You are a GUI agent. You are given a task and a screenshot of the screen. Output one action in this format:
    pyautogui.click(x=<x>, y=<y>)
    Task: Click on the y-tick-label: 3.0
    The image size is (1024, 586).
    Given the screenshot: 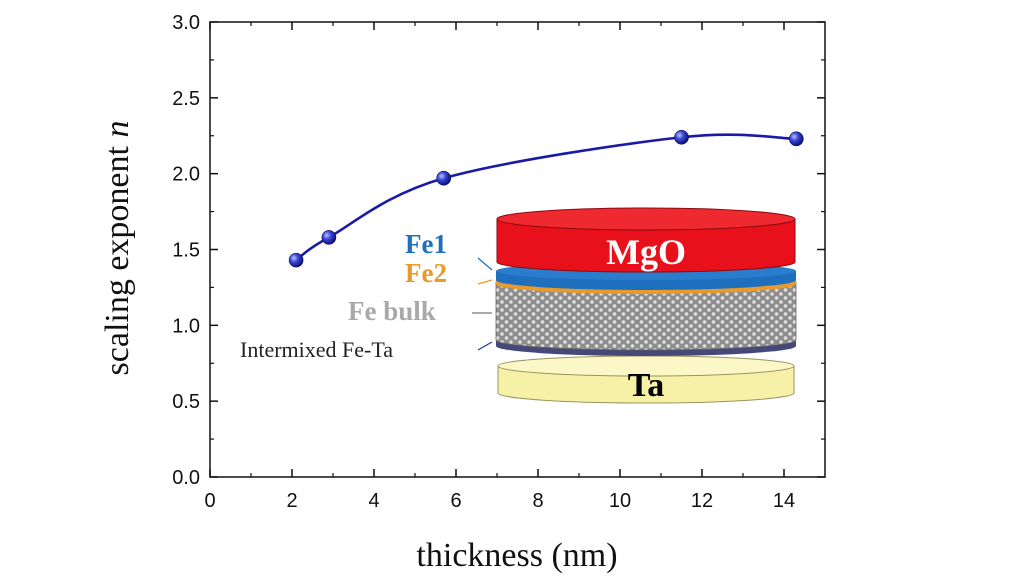 What is the action you would take?
    pyautogui.click(x=186, y=23)
    